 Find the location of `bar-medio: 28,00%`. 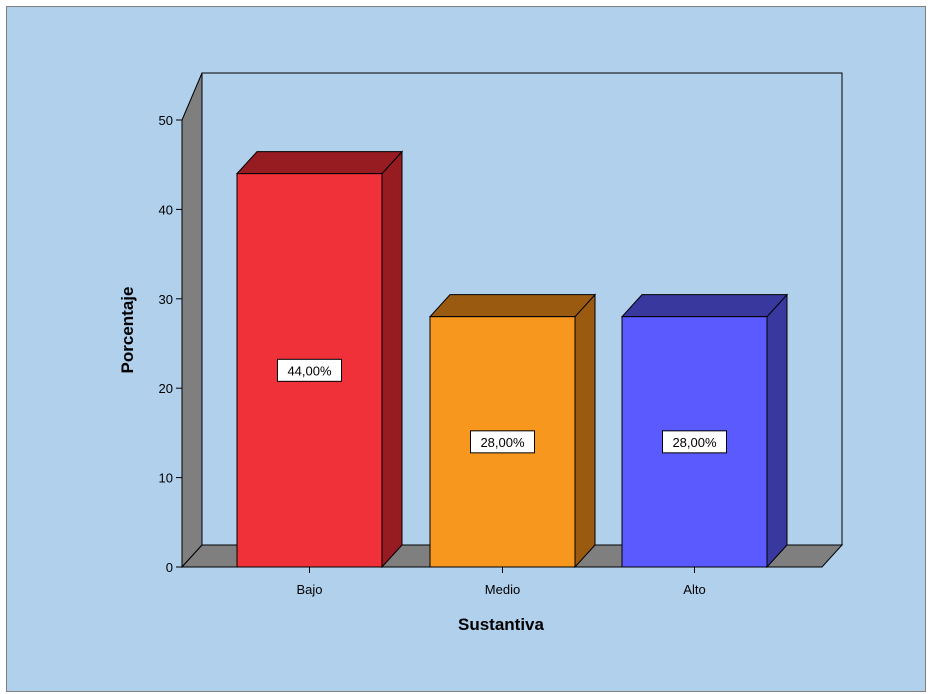

bar-medio: 28,00% is located at coordinates (512, 431).